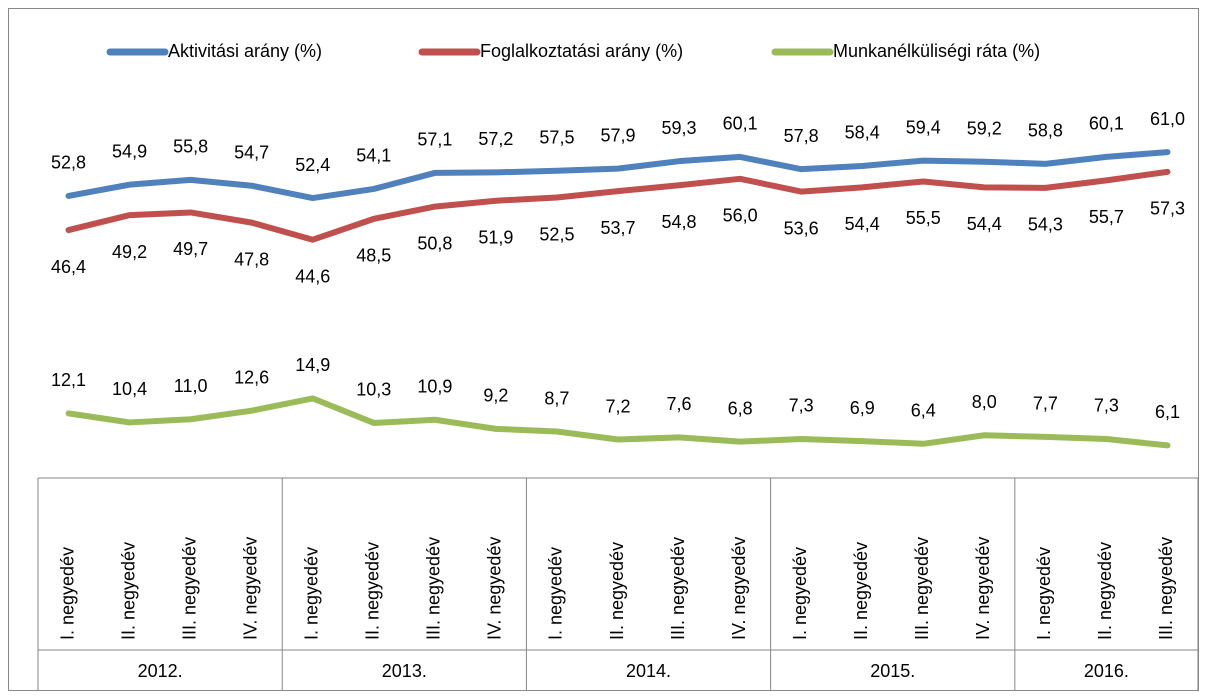 The width and height of the screenshot is (1206, 697). Describe the element at coordinates (556, 138) in the screenshot. I see `data-label: 57,5` at that location.